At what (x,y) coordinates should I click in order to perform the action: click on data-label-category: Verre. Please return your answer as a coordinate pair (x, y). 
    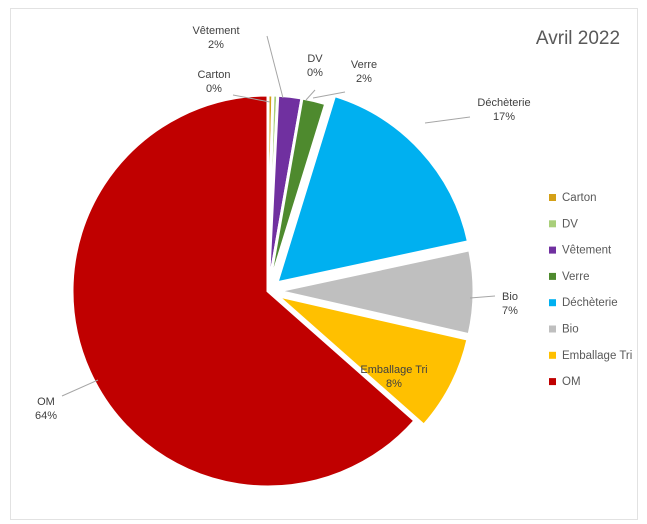
    Looking at the image, I should click on (364, 65).